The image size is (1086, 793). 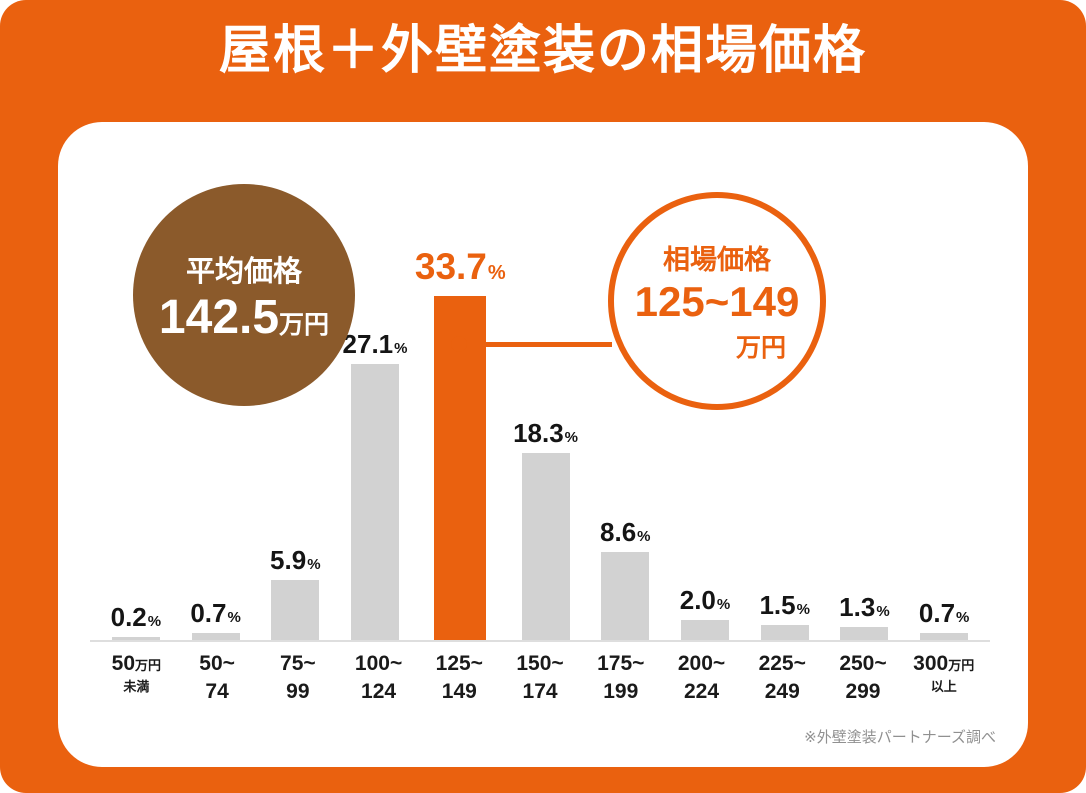 What do you see at coordinates (784, 605) in the screenshot?
I see `bar-value-label: 1.5%` at bounding box center [784, 605].